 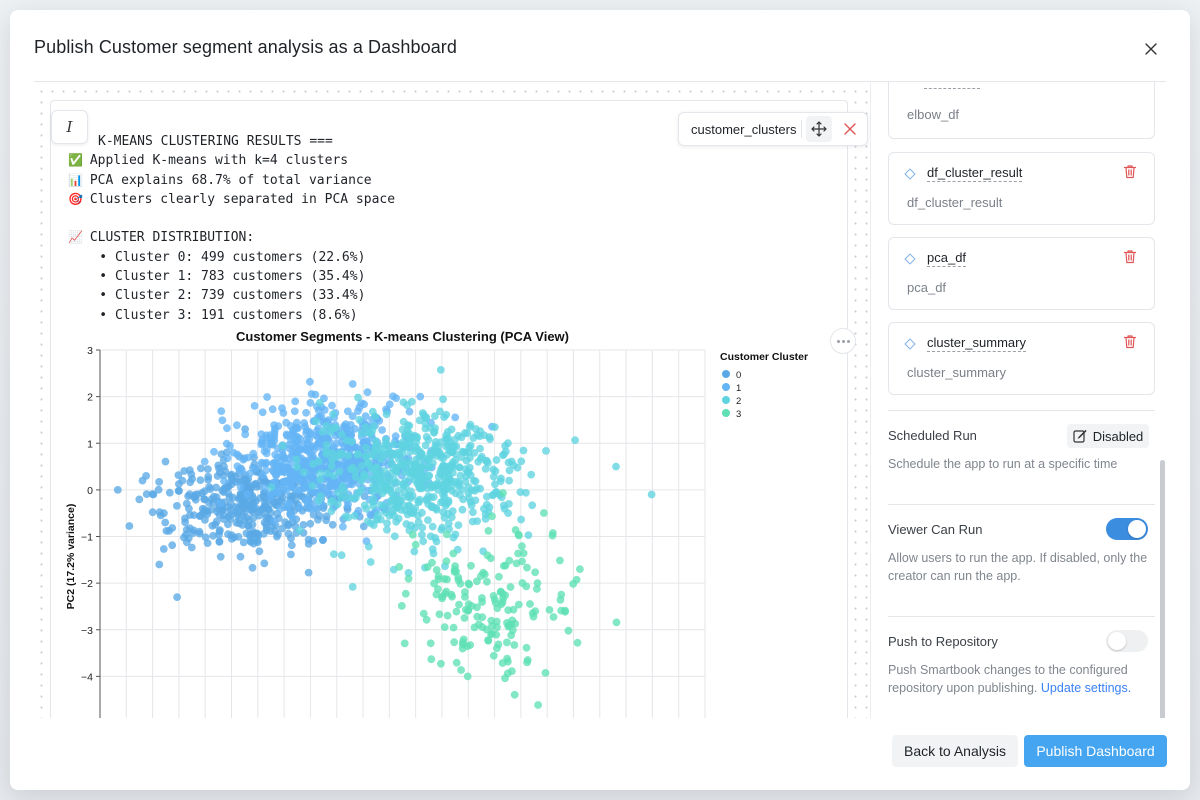 What do you see at coordinates (1021, 188) in the screenshot?
I see `dataframe-card: df_cluster_result df_cluster_result` at bounding box center [1021, 188].